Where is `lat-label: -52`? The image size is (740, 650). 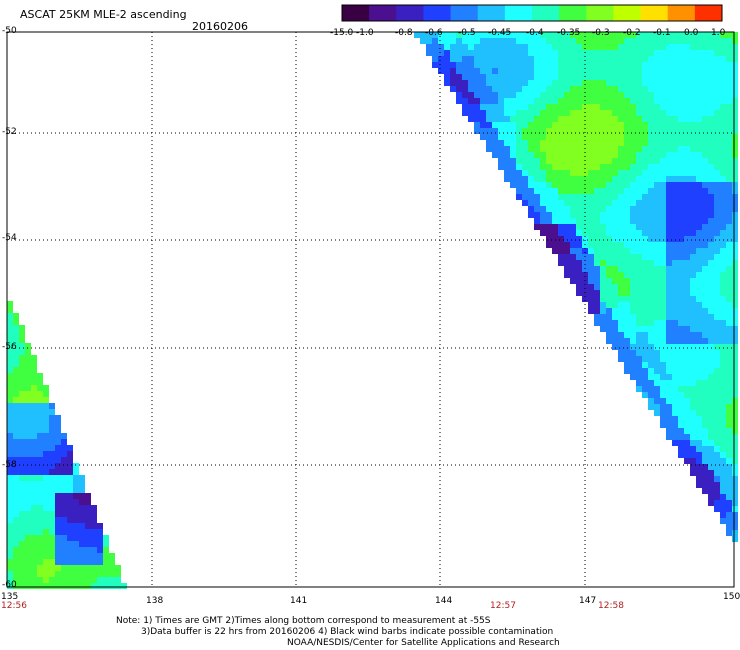 lat-label: -52 is located at coordinates (9, 132).